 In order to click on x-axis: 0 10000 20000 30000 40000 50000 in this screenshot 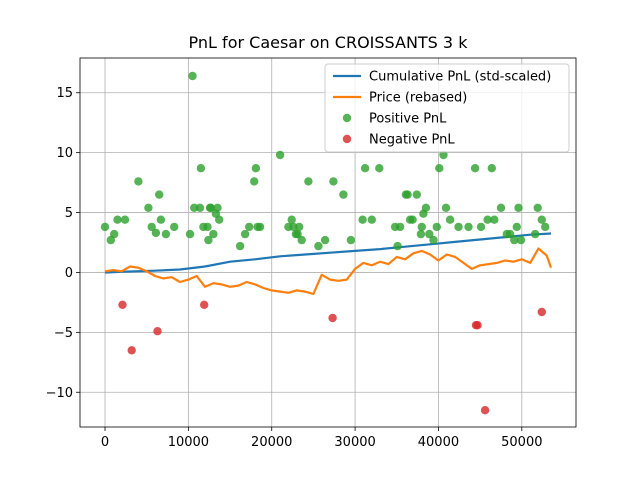, I will do `click(321, 438)`.